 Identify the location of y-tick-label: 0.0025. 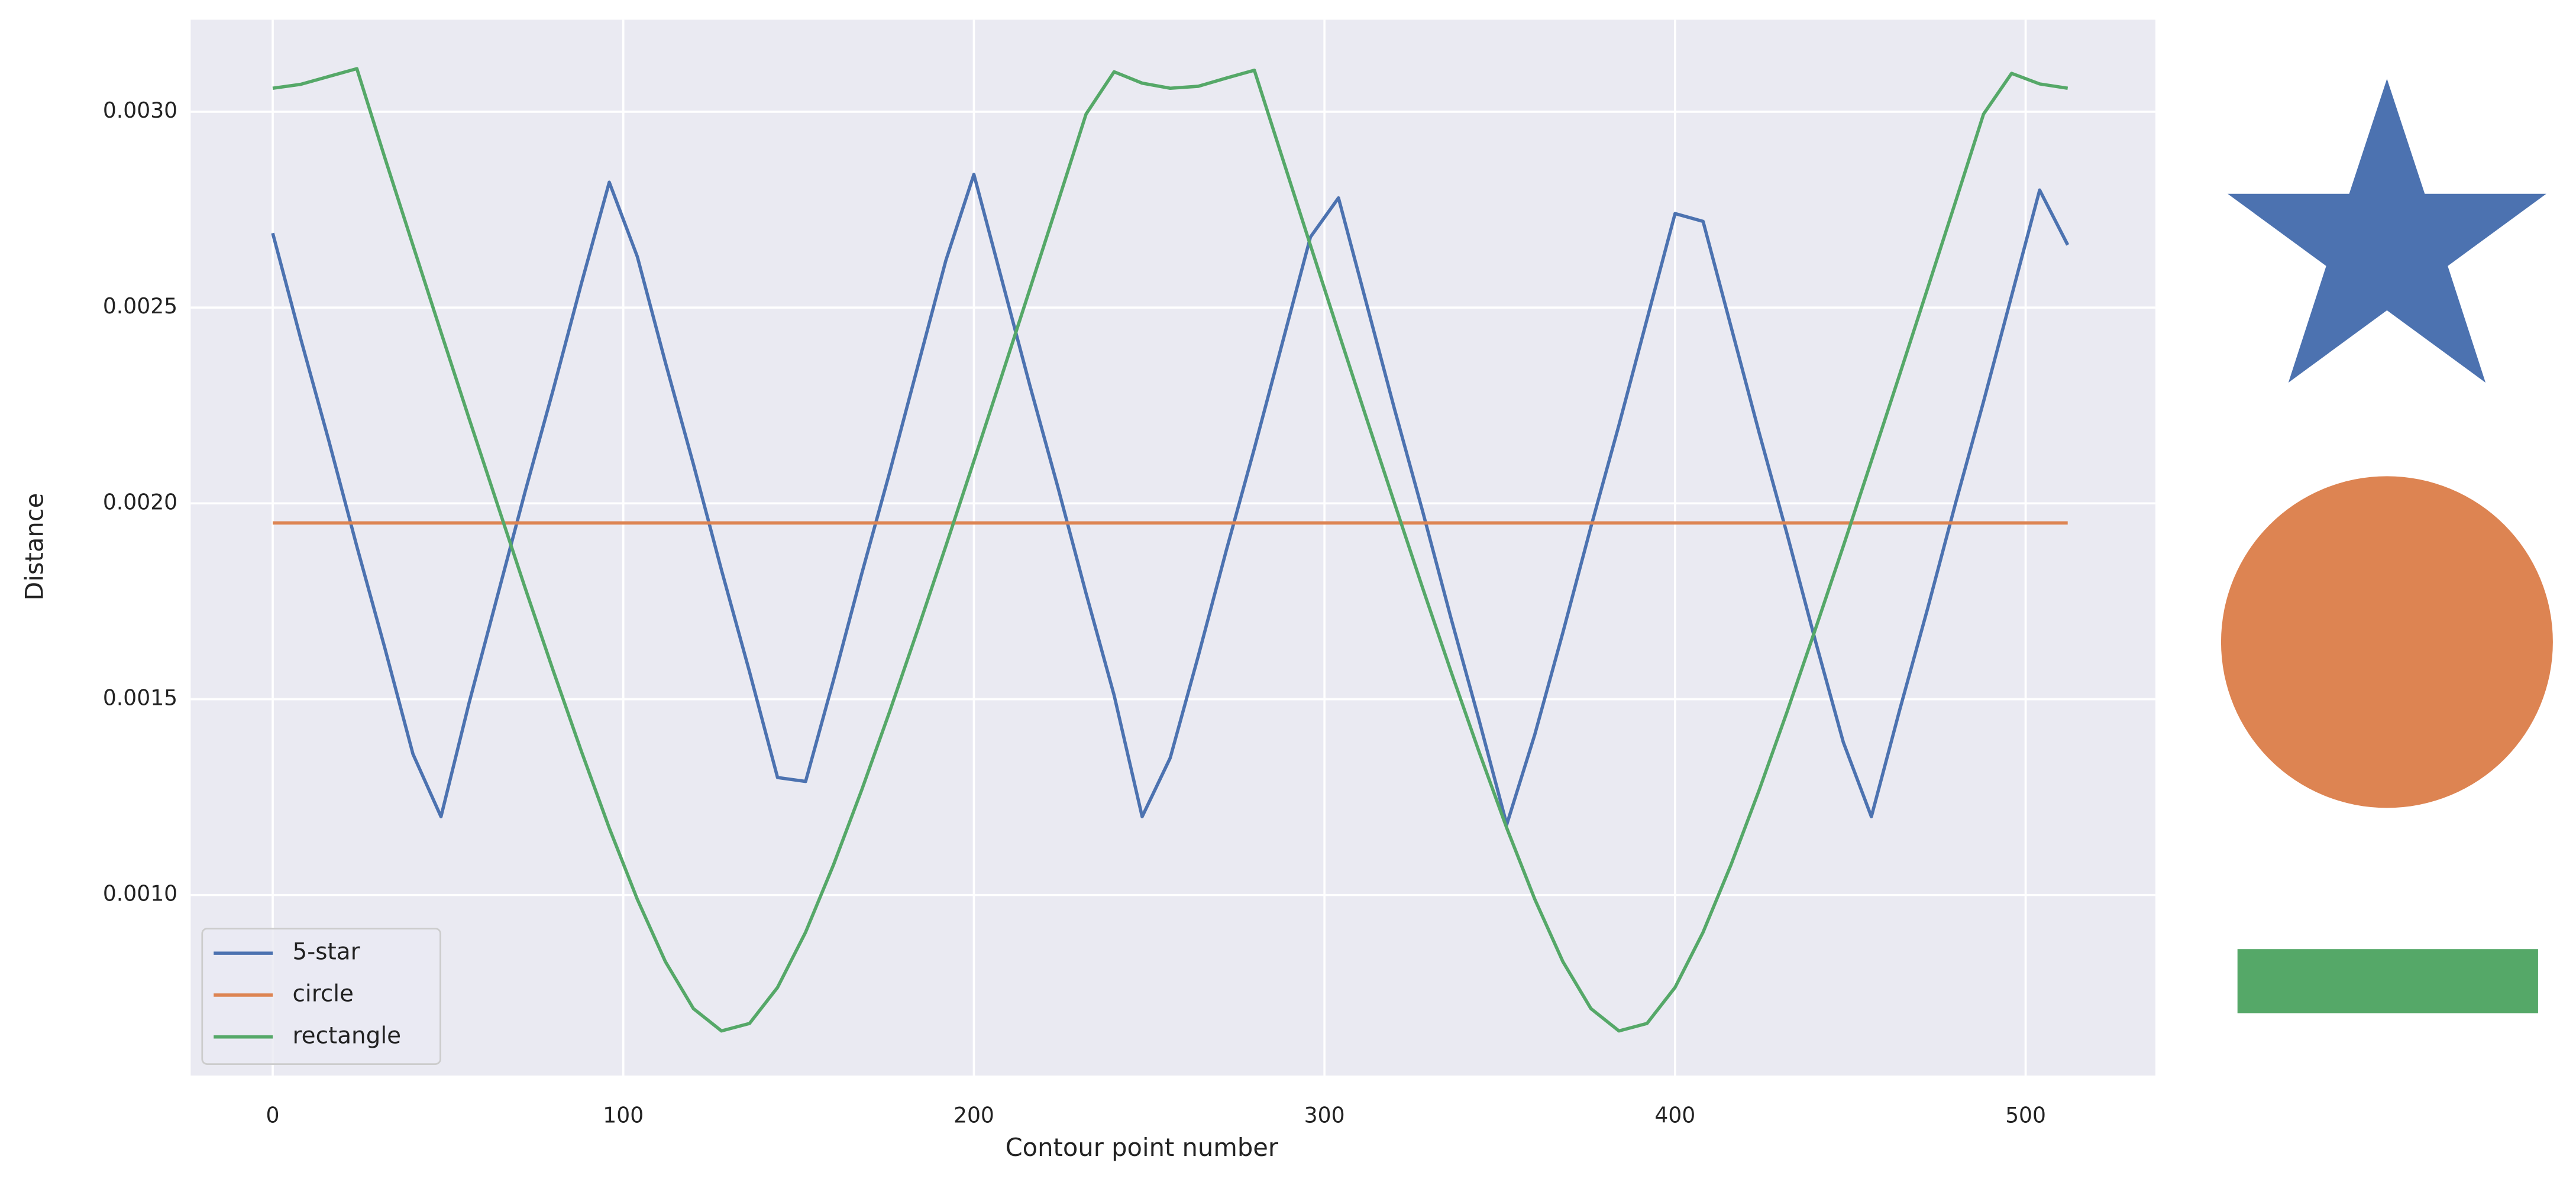
(140, 306).